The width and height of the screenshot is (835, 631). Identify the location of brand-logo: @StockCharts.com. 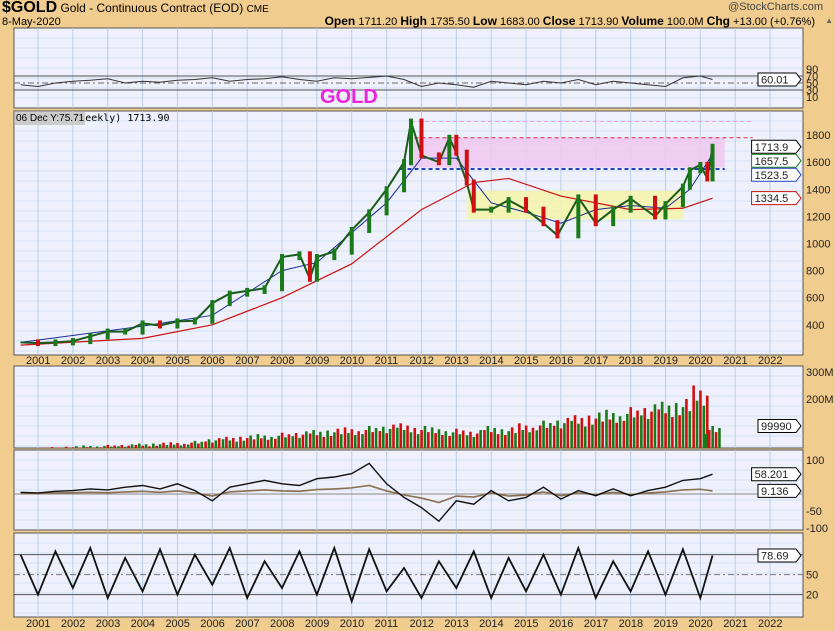
(775, 7).